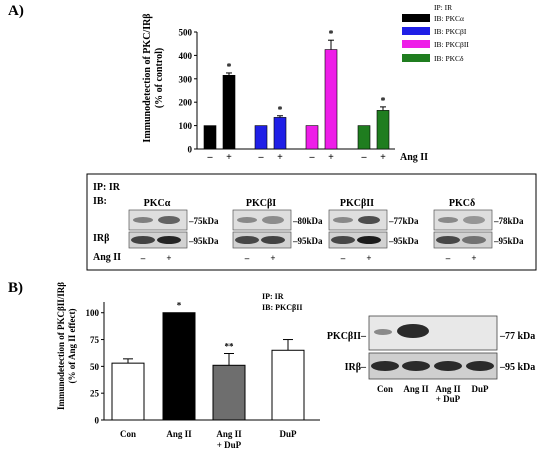 The width and height of the screenshot is (550, 454). What do you see at coordinates (273, 296) in the screenshot?
I see `panel-b-legend-ip: IP: IR` at bounding box center [273, 296].